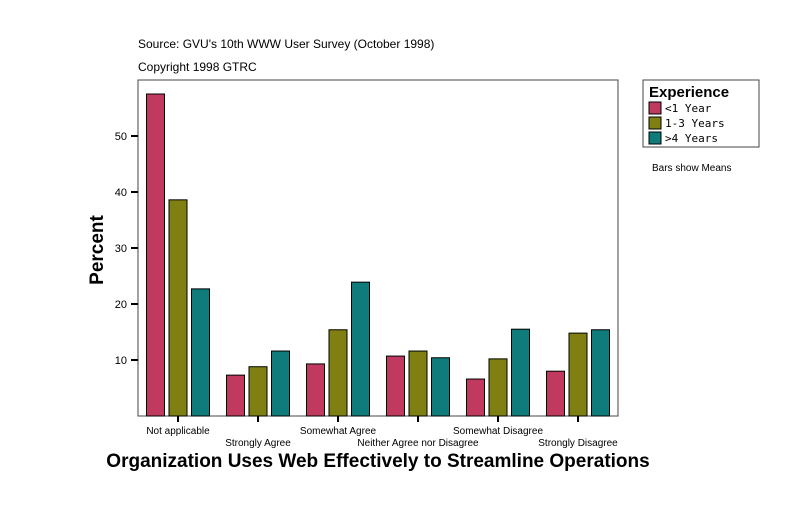  What do you see at coordinates (691, 168) in the screenshot?
I see `footnote: Bars show Means` at bounding box center [691, 168].